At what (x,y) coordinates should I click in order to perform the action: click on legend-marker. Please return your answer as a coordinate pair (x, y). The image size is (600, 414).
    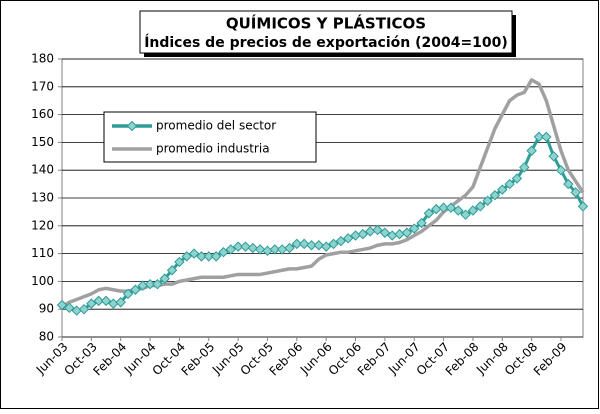
    Looking at the image, I should click on (132, 126).